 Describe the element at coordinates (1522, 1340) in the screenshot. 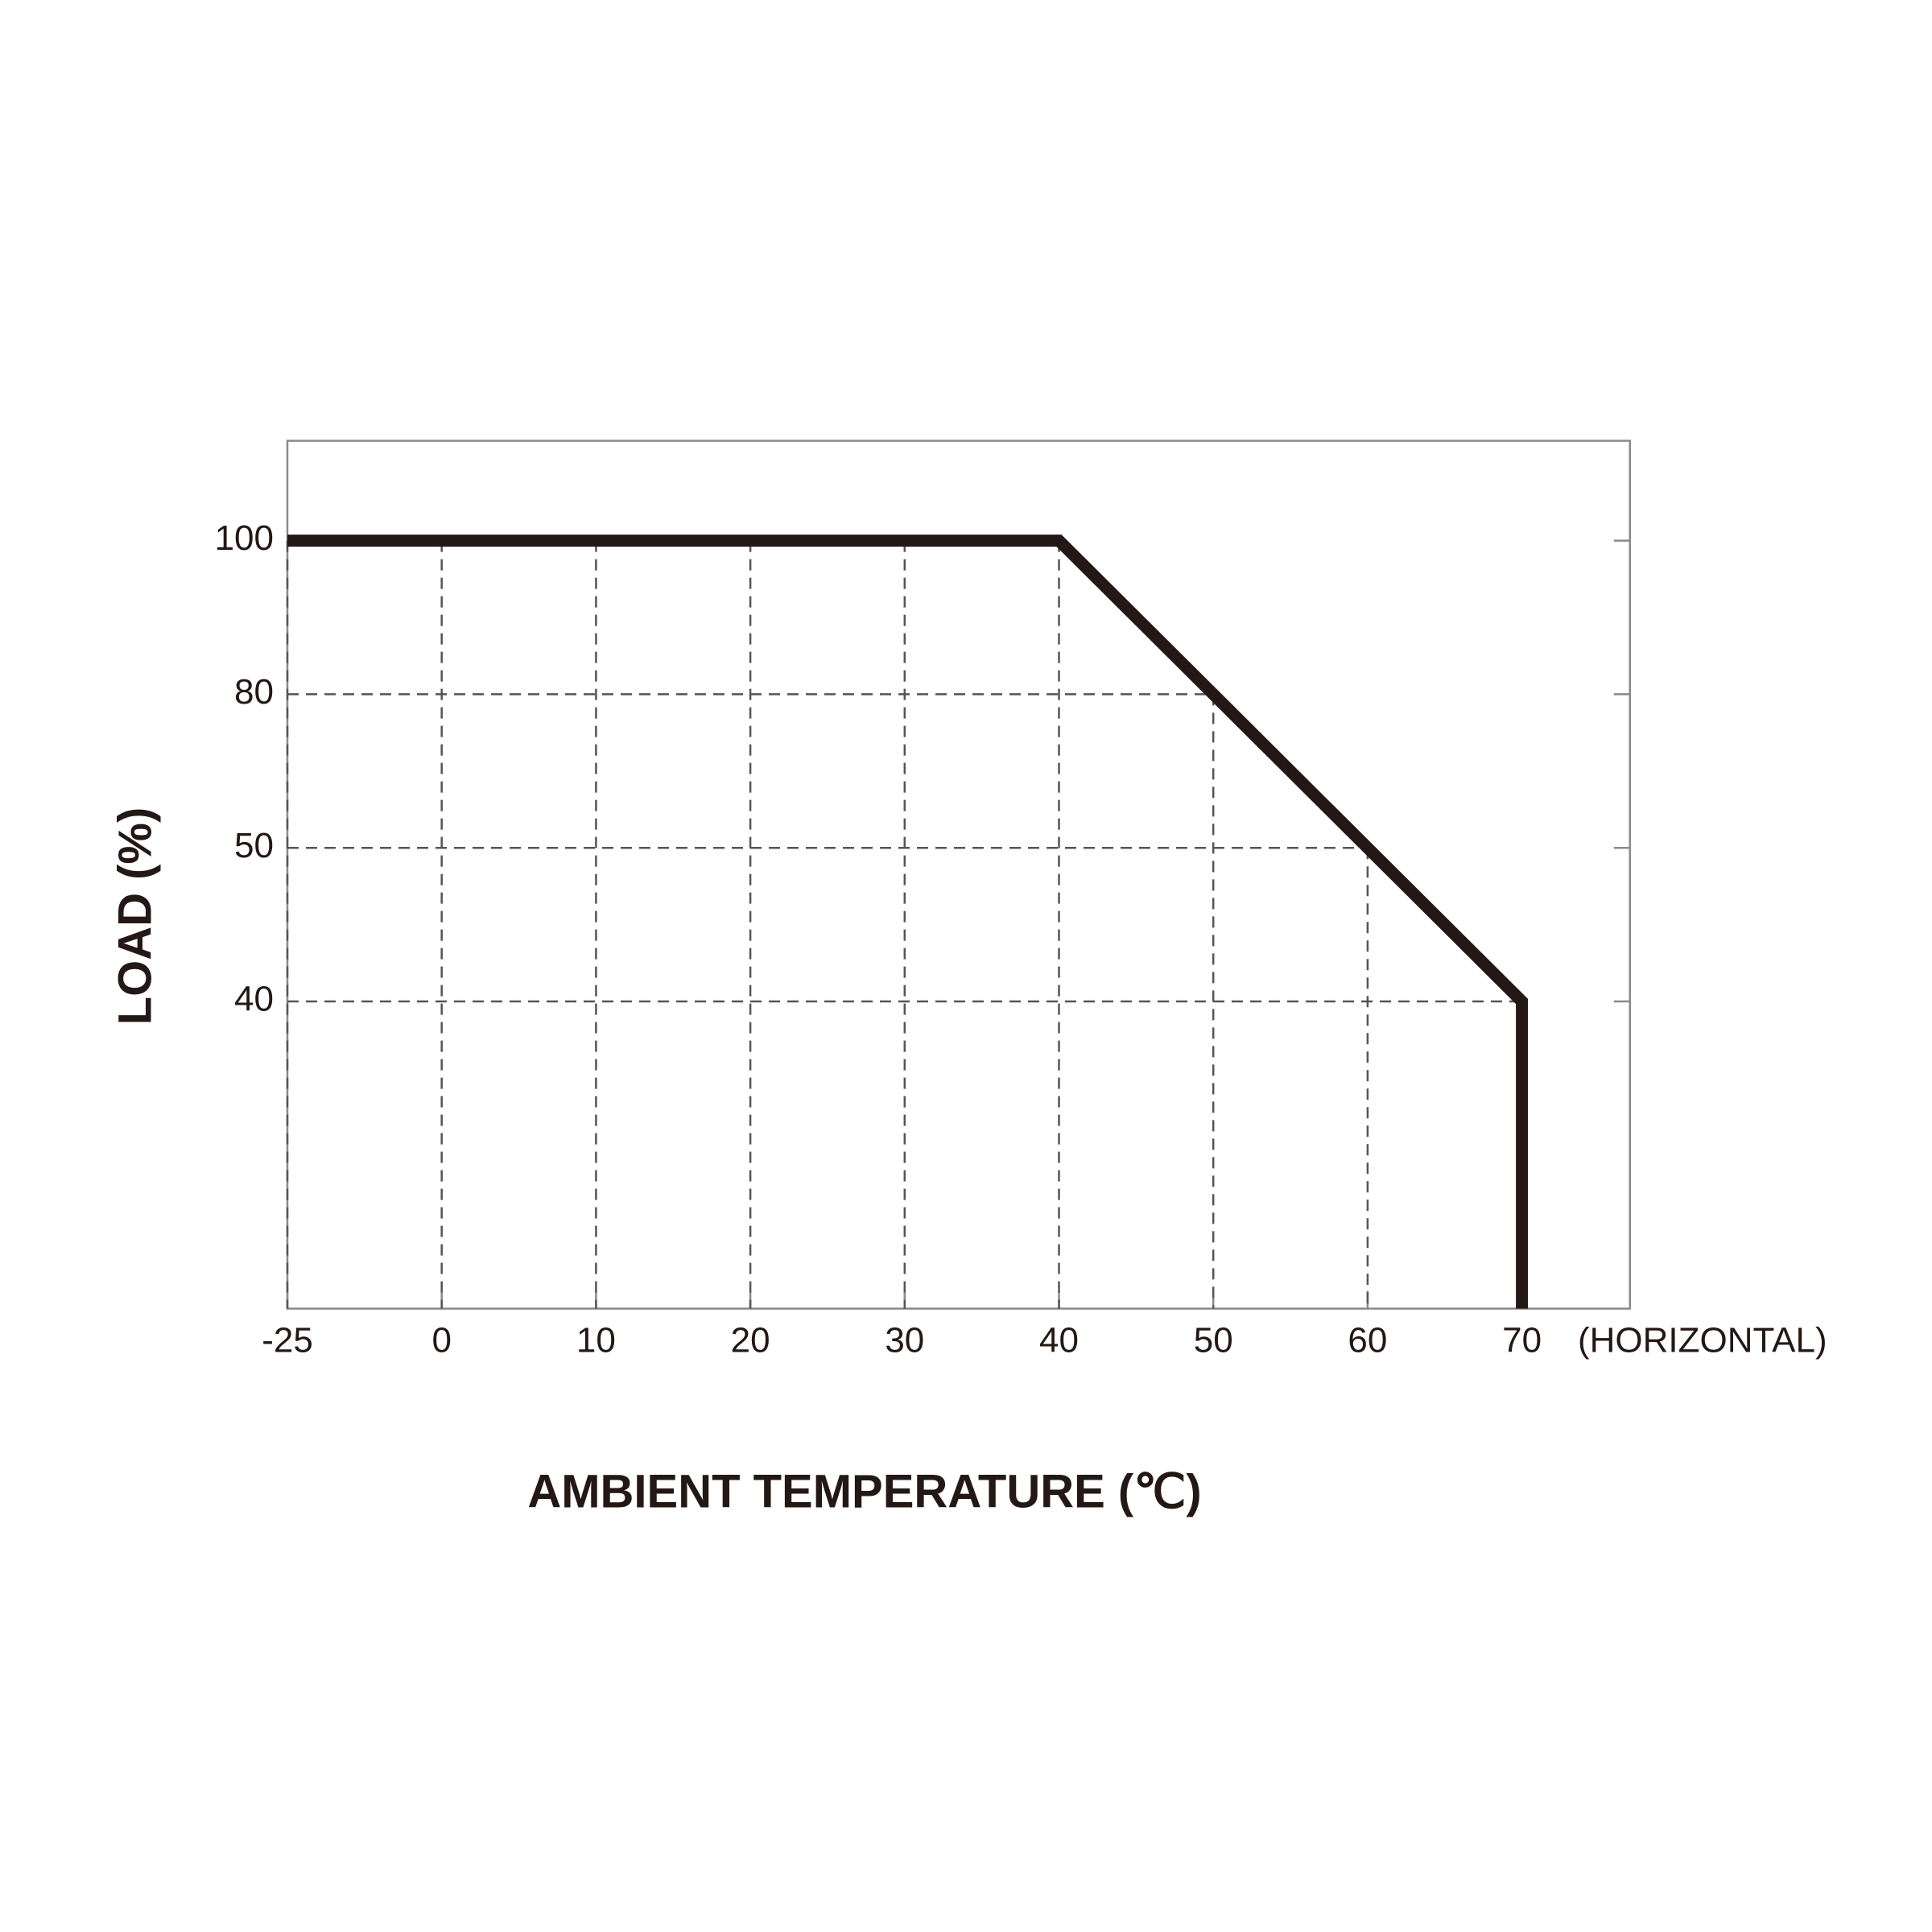

I see `x-tick-label: 70` at that location.